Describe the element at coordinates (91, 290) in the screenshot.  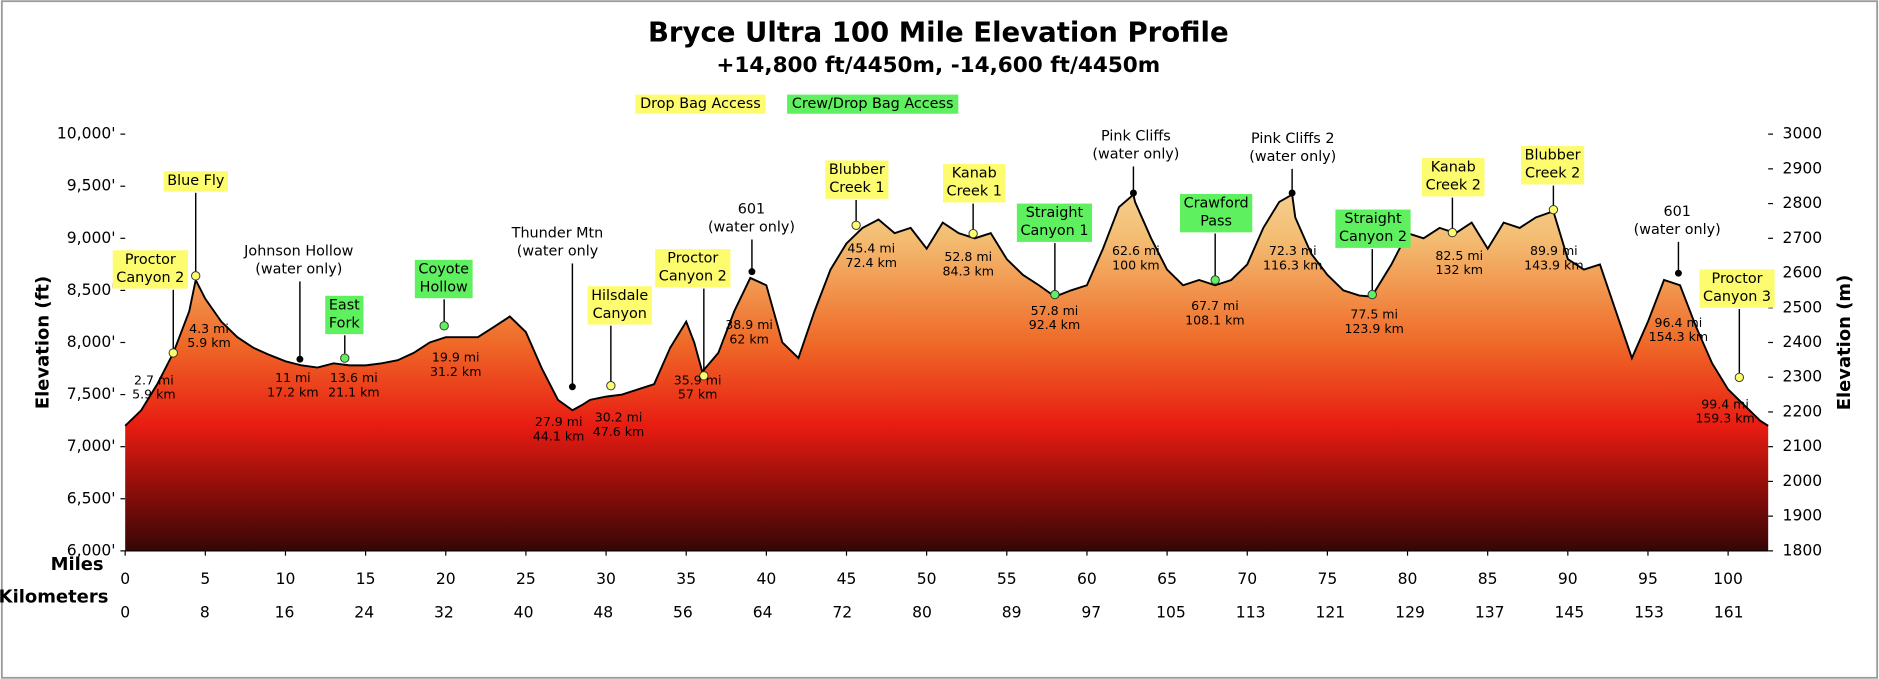
I see `y-tick-label: 8,500'` at that location.